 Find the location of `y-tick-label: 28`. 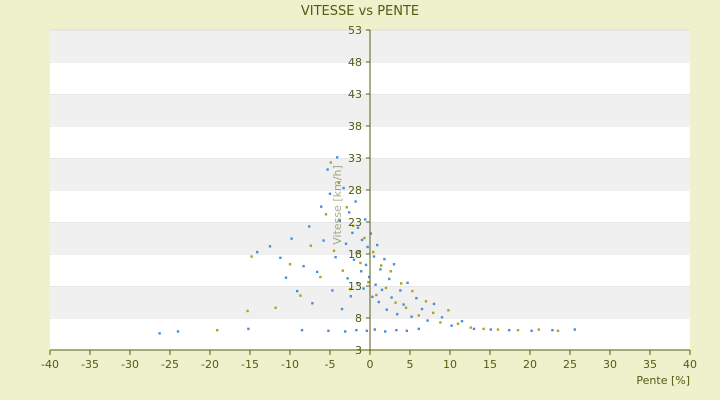

y-tick-label: 28 is located at coordinates (355, 190).